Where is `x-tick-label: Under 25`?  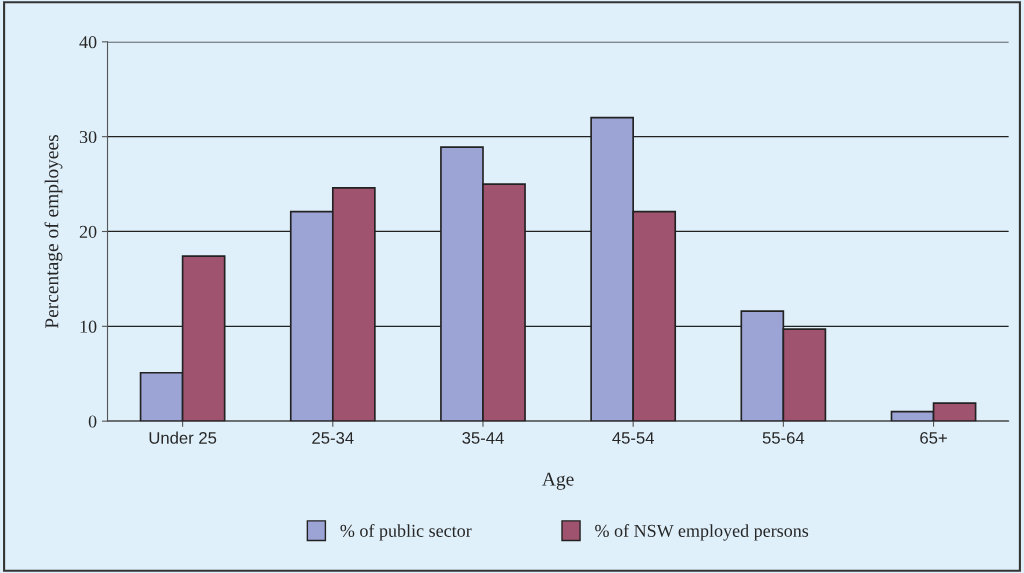
x-tick-label: Under 25 is located at coordinates (183, 437).